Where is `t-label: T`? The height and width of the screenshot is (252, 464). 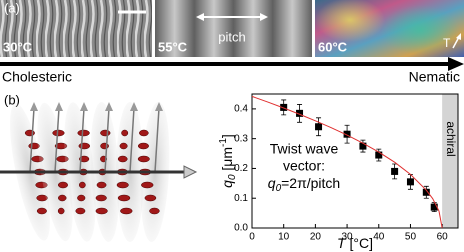 t-label: T is located at coordinates (447, 43).